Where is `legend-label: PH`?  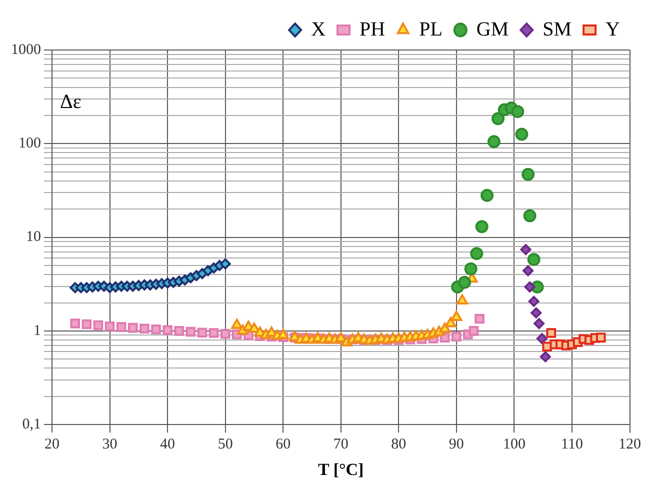 legend-label: PH is located at coordinates (373, 29).